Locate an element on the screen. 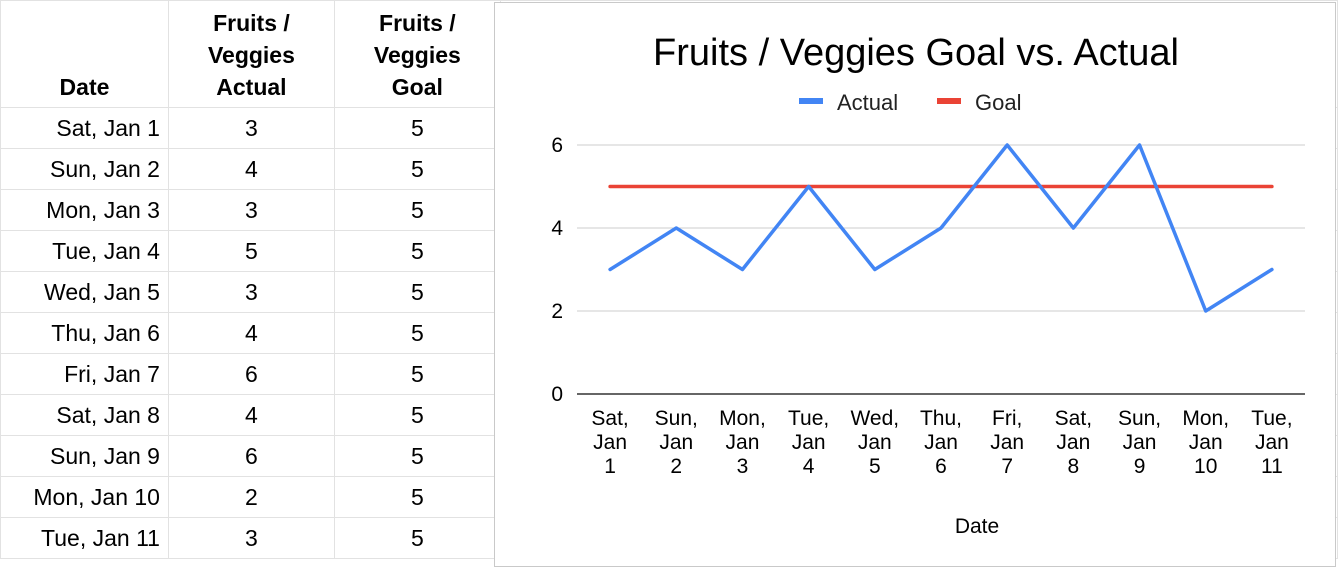 This screenshot has height=571, width=1338. x-tick-label: 11 is located at coordinates (1272, 466).